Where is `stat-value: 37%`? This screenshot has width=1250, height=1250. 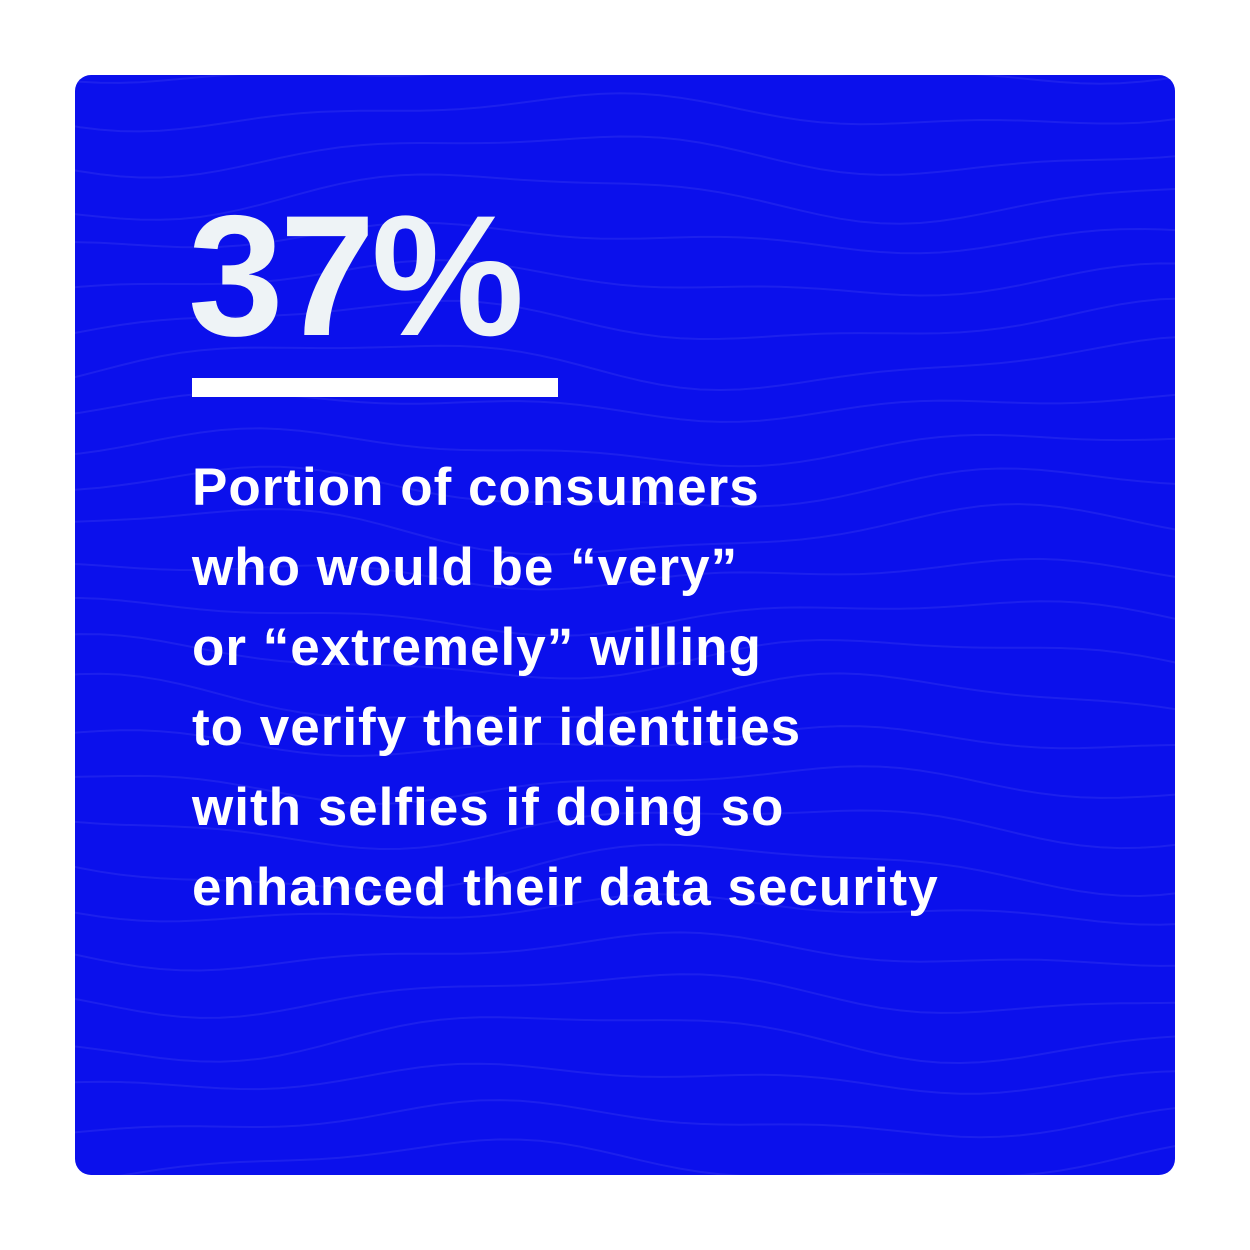 stat-value: 37% is located at coordinates (354, 276).